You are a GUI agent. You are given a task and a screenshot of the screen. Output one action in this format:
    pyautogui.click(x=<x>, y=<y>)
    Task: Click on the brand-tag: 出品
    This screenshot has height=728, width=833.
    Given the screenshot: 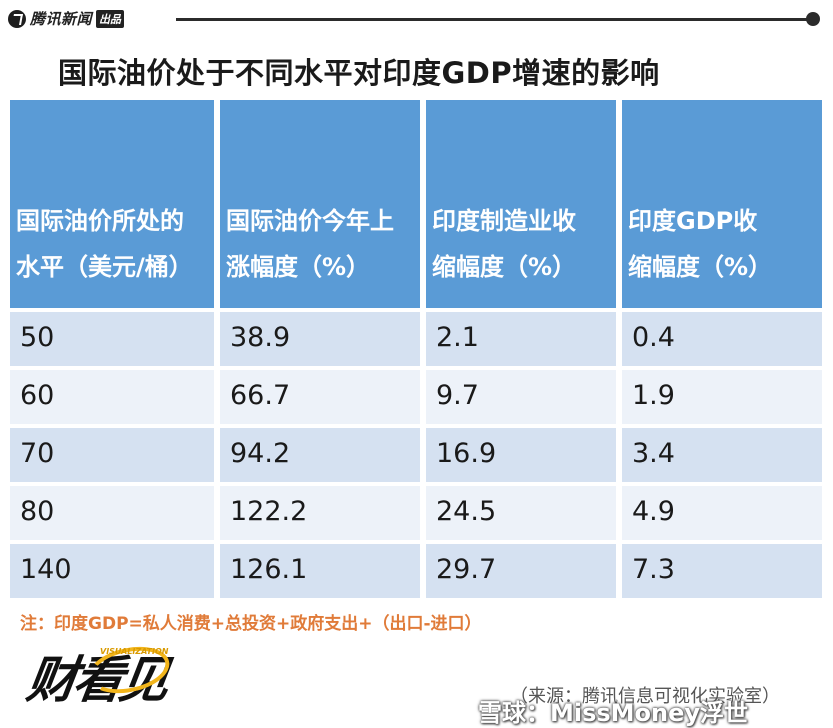 What is the action you would take?
    pyautogui.click(x=110, y=18)
    